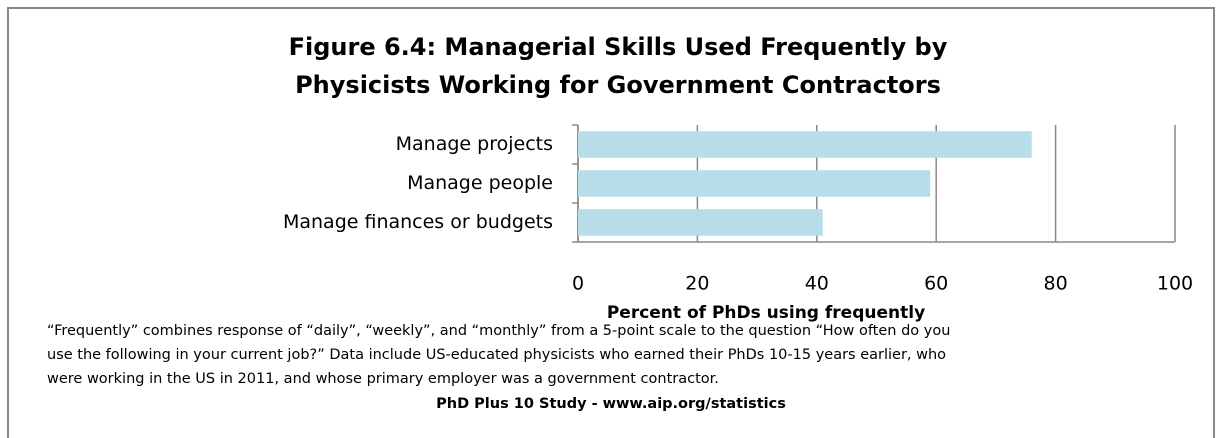  I want to click on y-tick-label: Manage projects, so click(474, 144).